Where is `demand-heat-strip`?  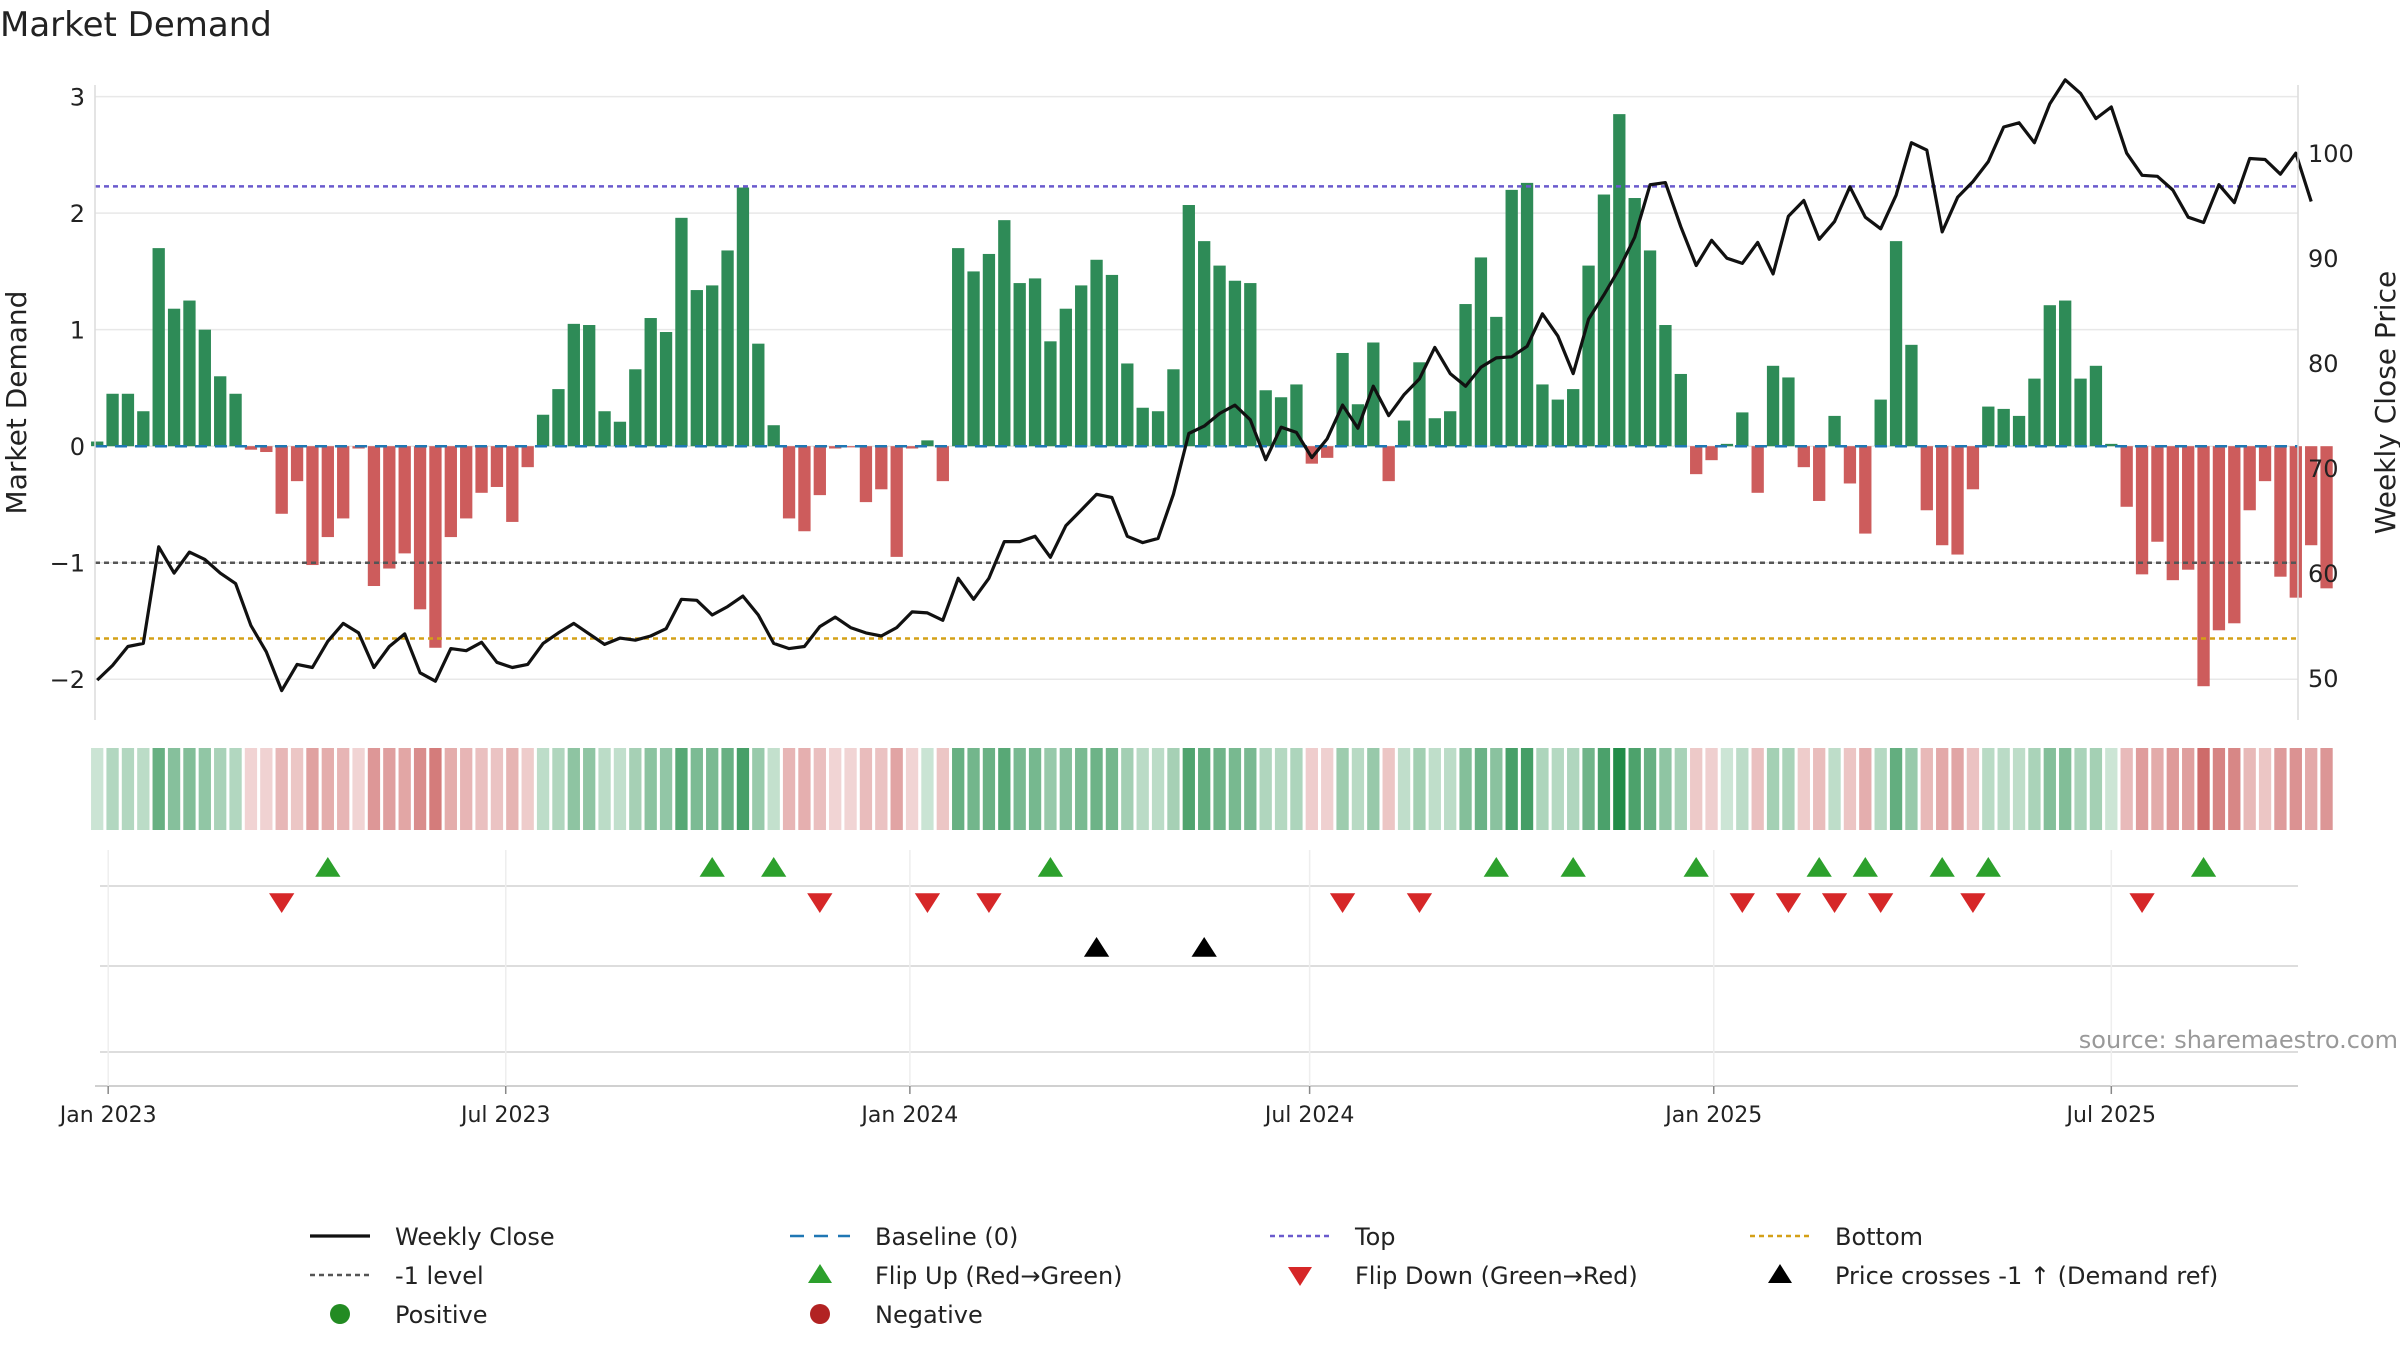 demand-heat-strip is located at coordinates (1212, 789).